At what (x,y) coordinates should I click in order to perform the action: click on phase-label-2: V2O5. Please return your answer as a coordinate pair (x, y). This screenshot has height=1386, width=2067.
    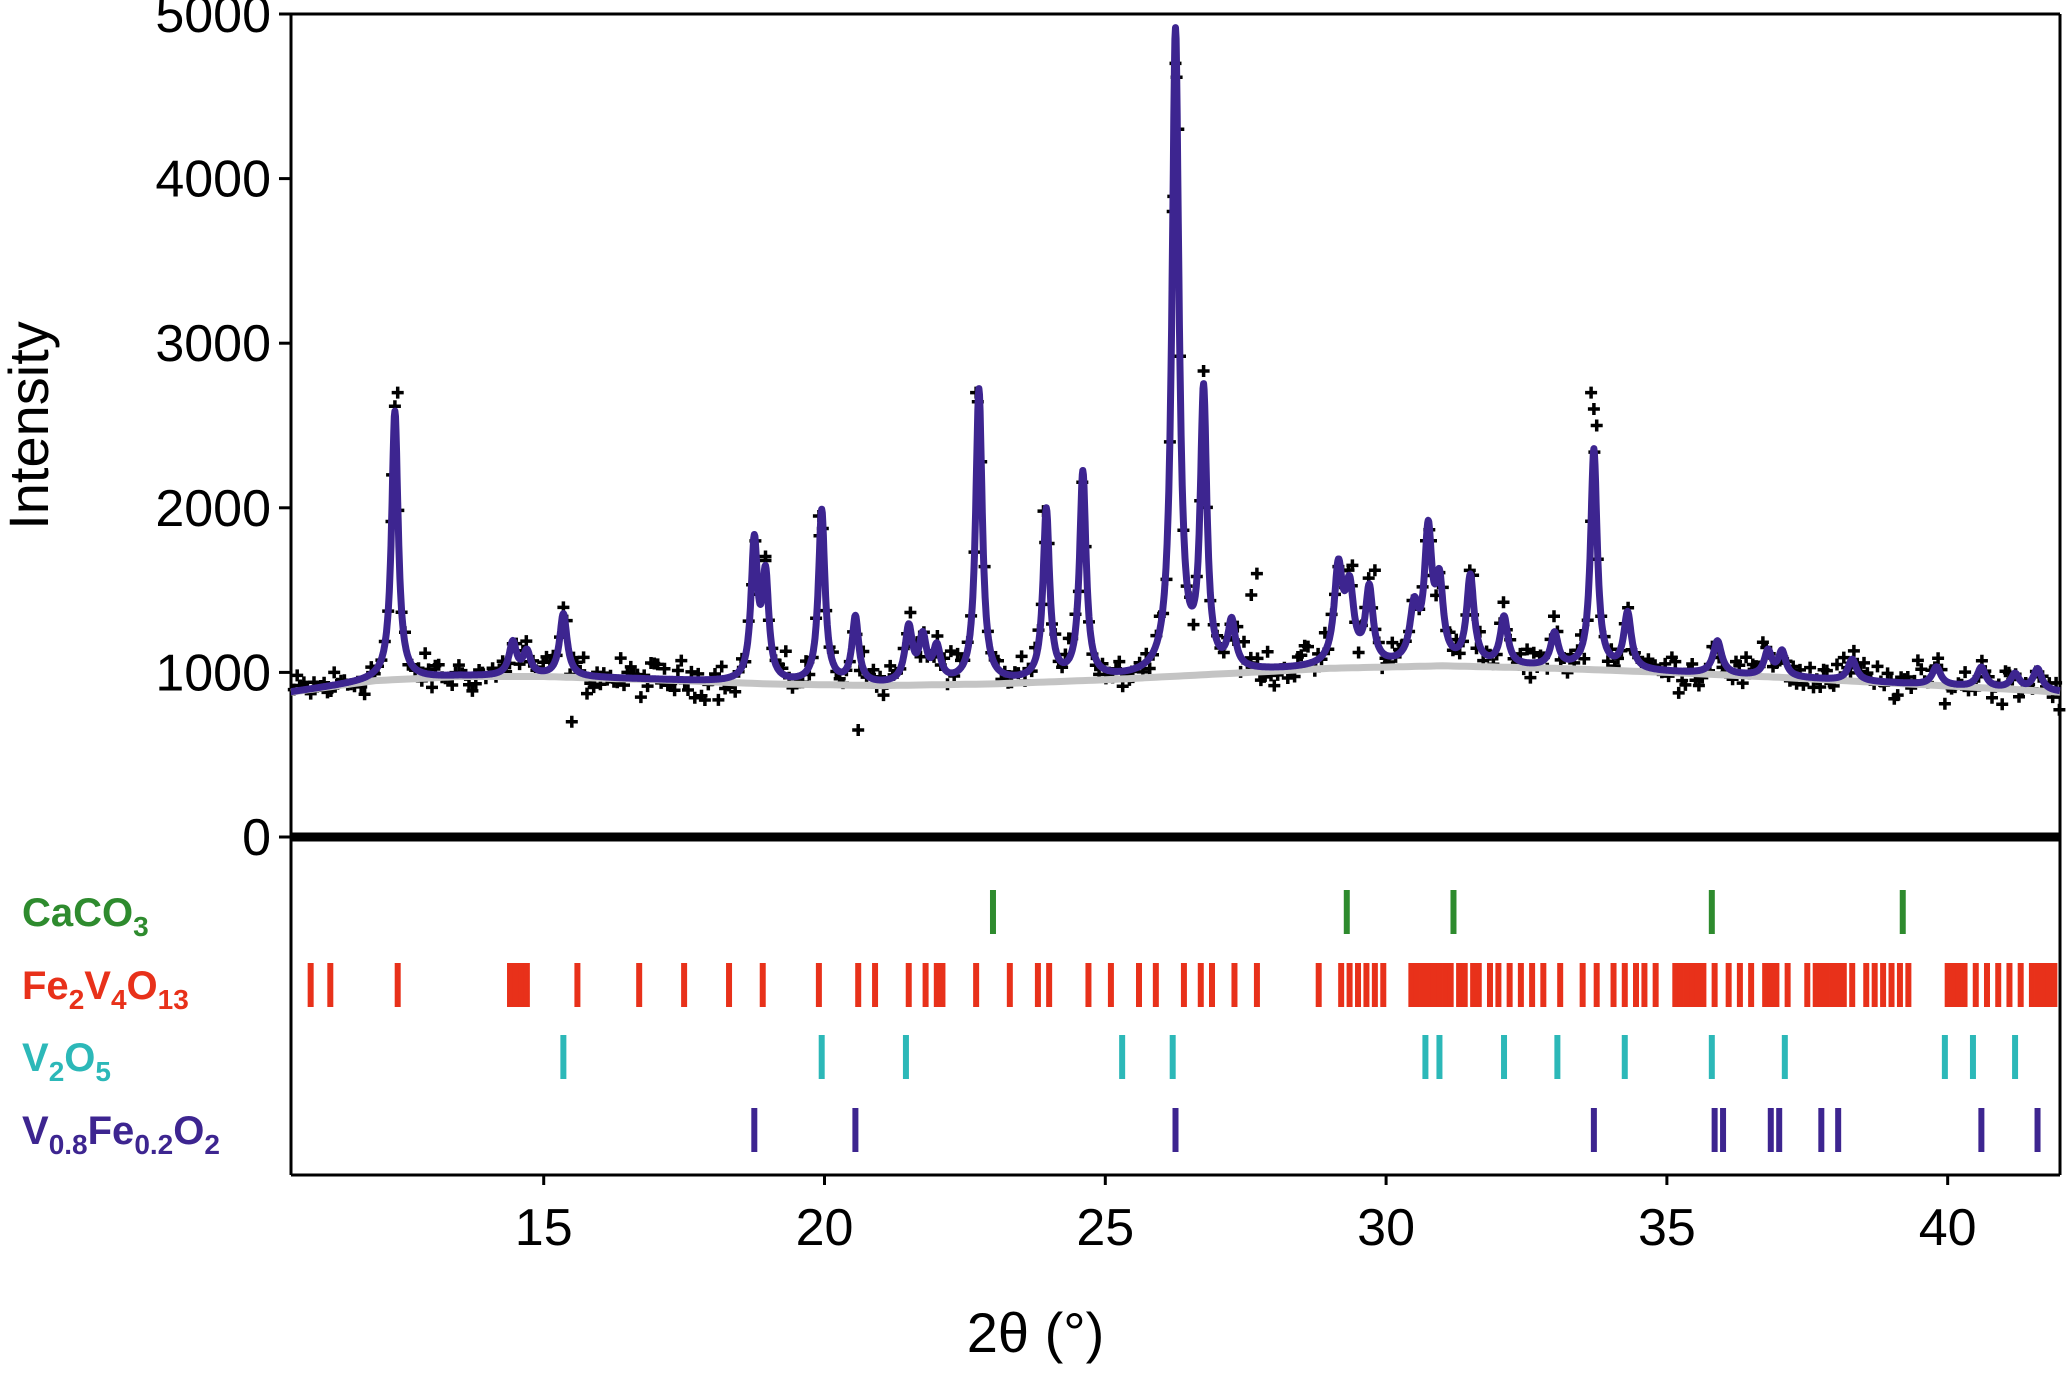
    Looking at the image, I should click on (66, 1061).